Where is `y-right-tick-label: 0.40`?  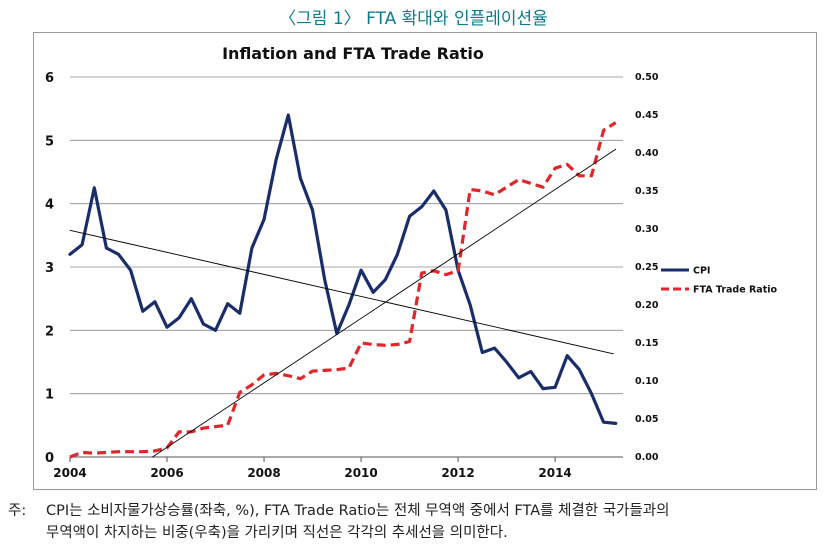 y-right-tick-label: 0.40 is located at coordinates (647, 153).